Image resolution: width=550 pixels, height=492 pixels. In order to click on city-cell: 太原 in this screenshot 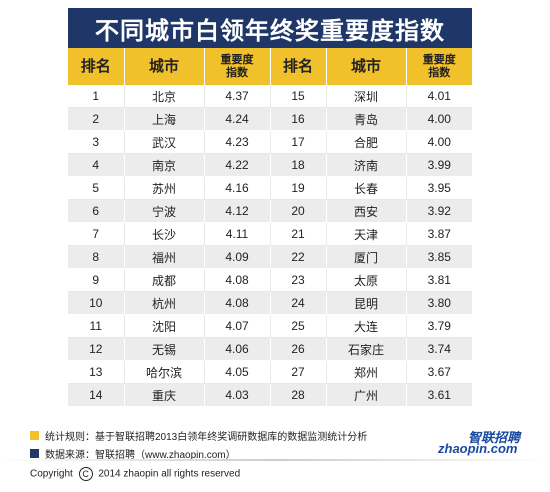, I will do `click(366, 280)`.